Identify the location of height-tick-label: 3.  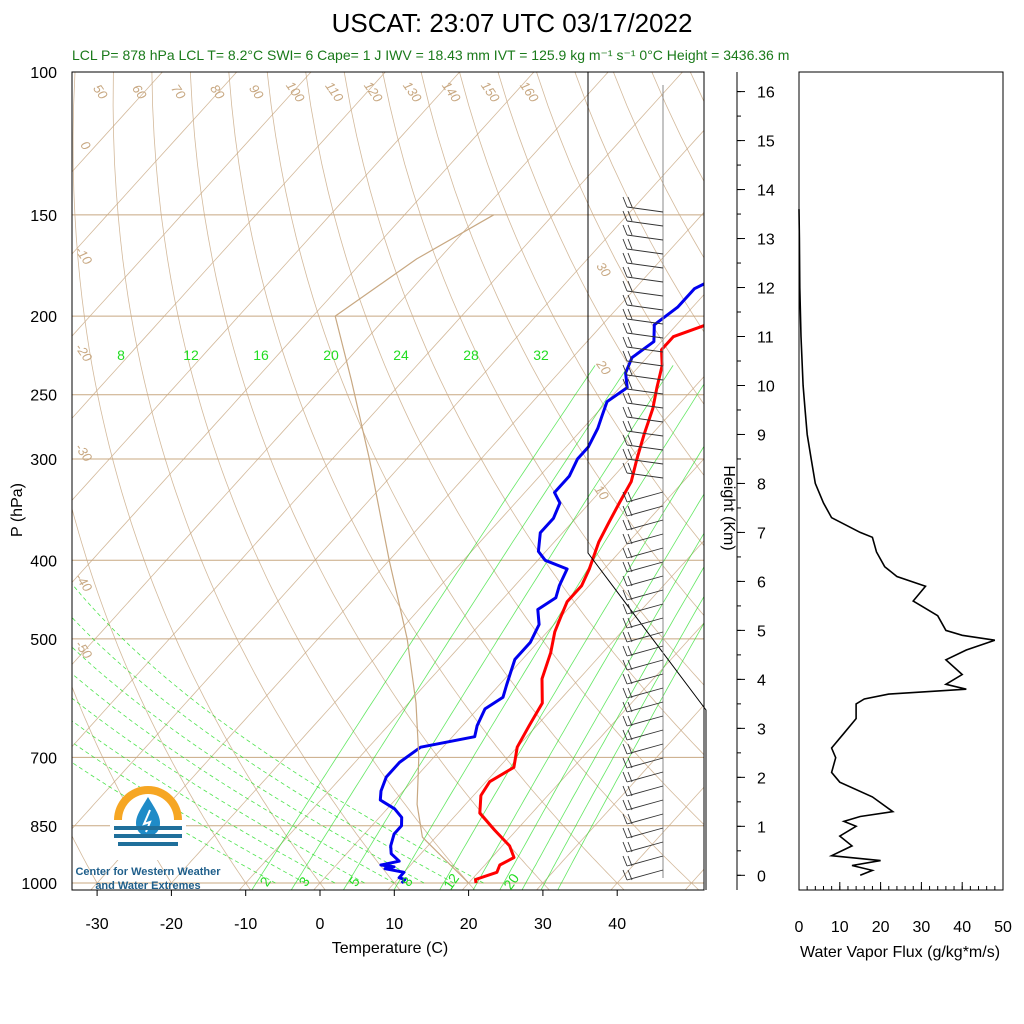
(761, 729).